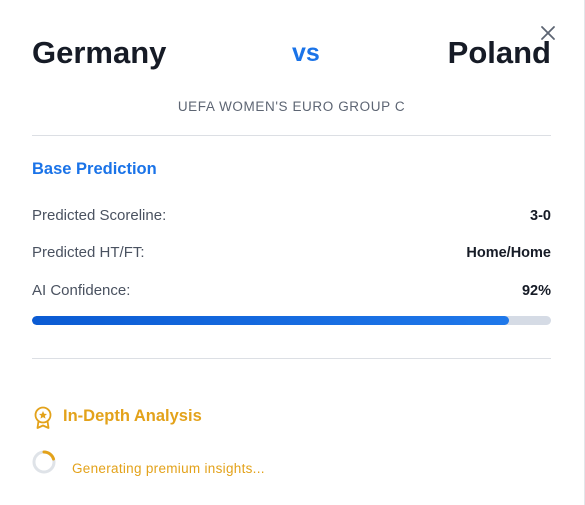 The height and width of the screenshot is (505, 585). What do you see at coordinates (44, 462) in the screenshot?
I see `loading-spinner-icon` at bounding box center [44, 462].